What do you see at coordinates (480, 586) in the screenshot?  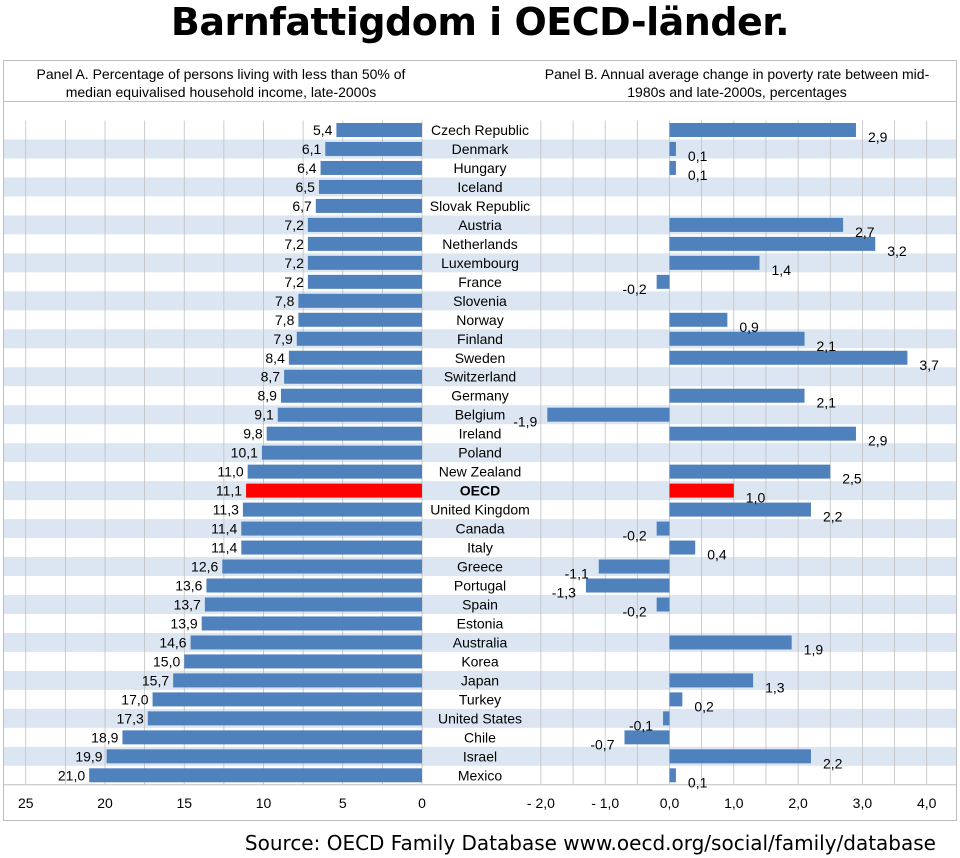 I see `country-portugal: Portugal` at bounding box center [480, 586].